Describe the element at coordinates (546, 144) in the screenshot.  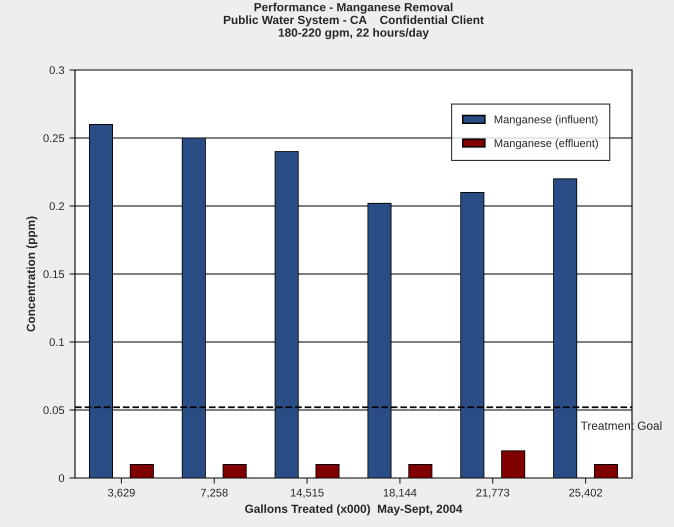
I see `legend-label: Manganese (effluent)` at that location.